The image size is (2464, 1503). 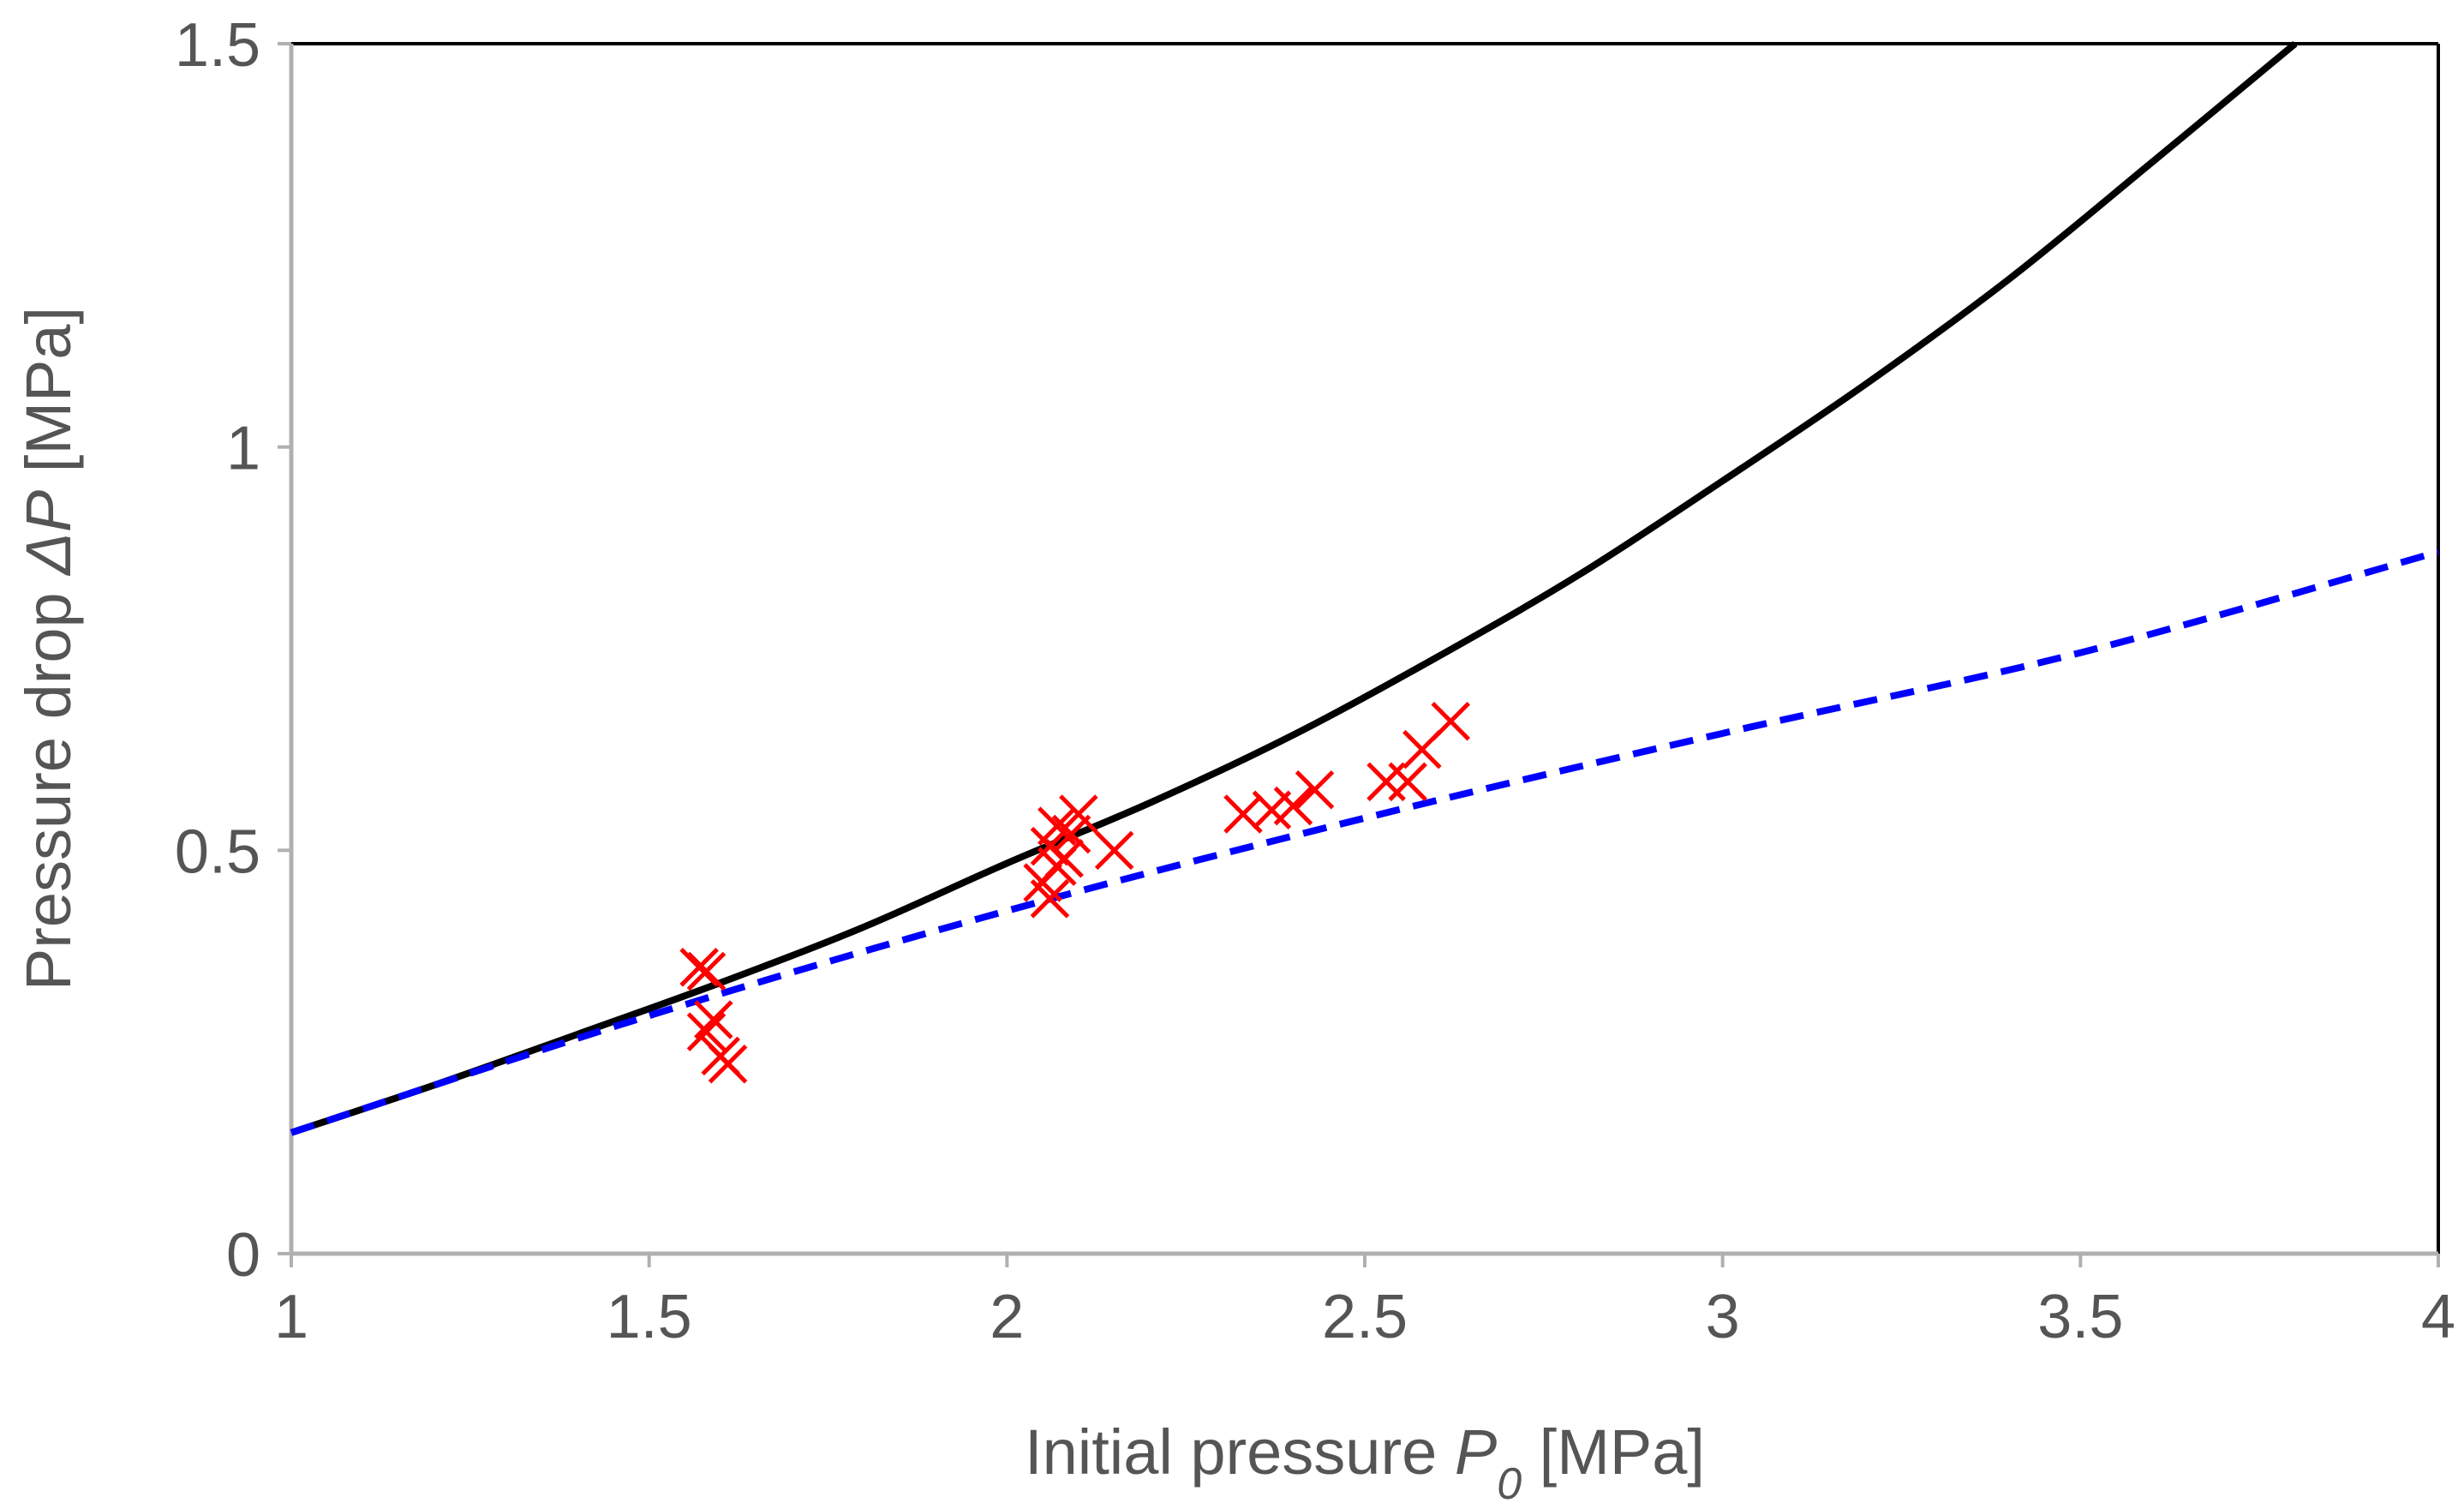 I want to click on x-axis-title-symbol: P, so click(x=1476, y=1452).